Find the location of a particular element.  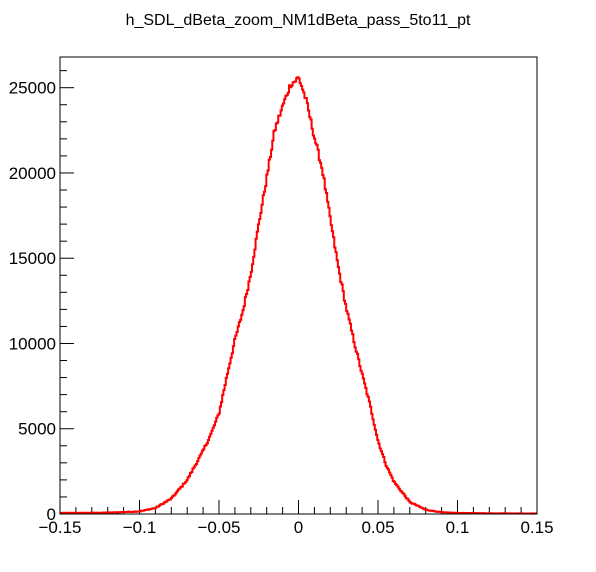

x-tick-label: 0.15 is located at coordinates (536, 527).